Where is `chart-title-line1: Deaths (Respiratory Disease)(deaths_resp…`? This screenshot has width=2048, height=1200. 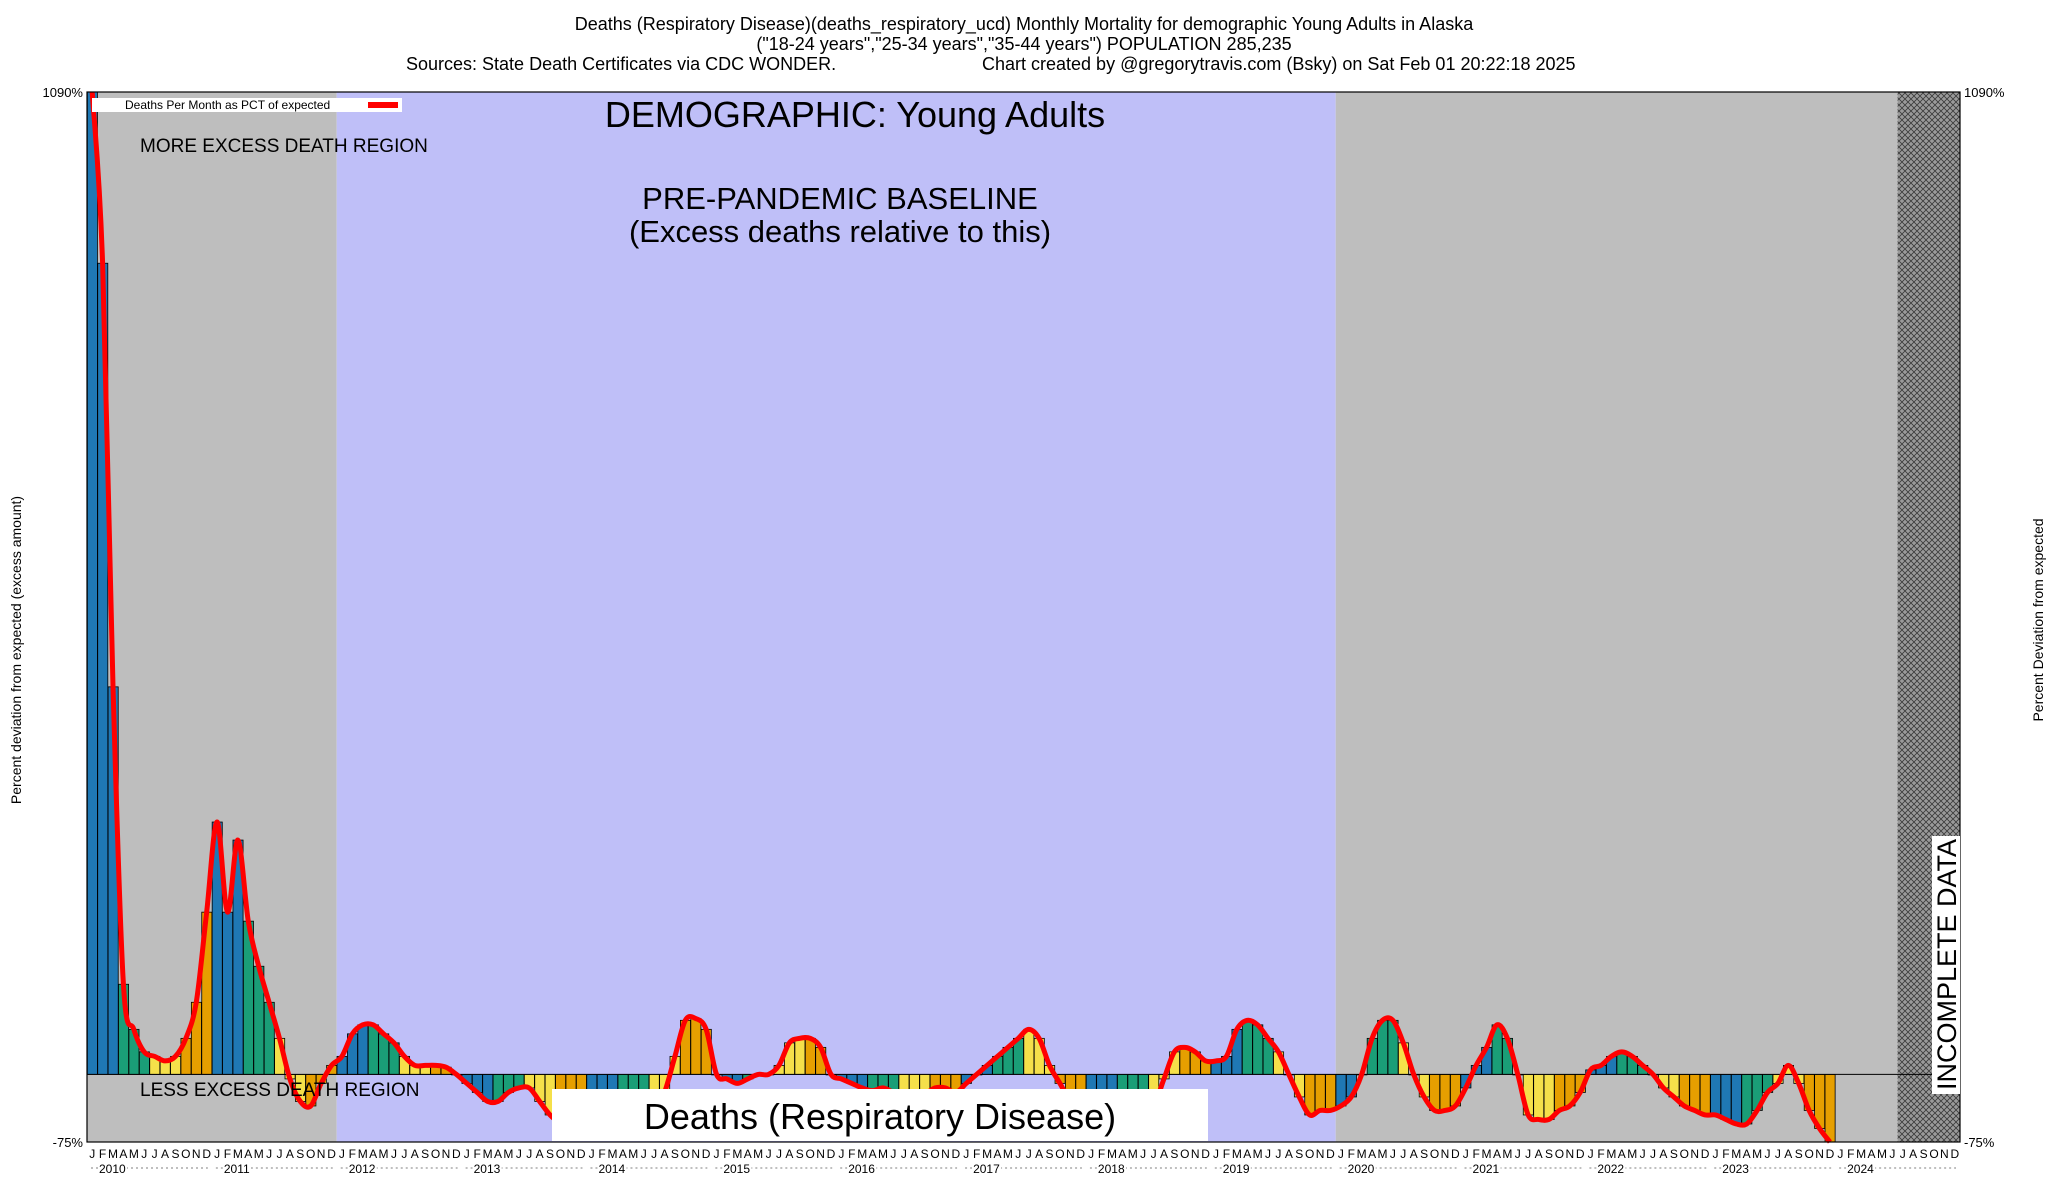 chart-title-line1: Deaths (Respiratory Disease)(deaths_resp… is located at coordinates (1024, 24).